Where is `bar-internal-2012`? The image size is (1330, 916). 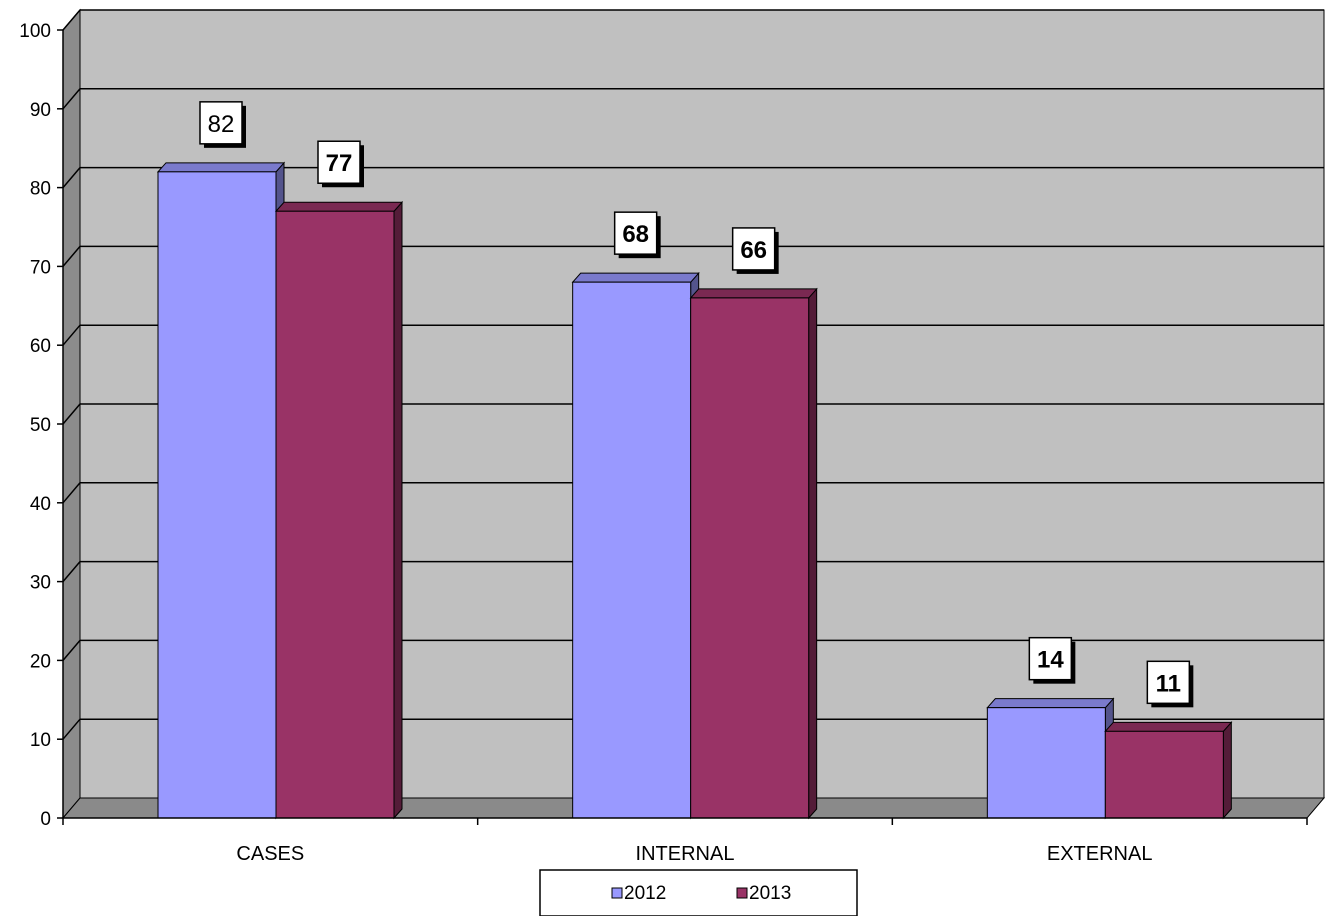 bar-internal-2012 is located at coordinates (635, 545).